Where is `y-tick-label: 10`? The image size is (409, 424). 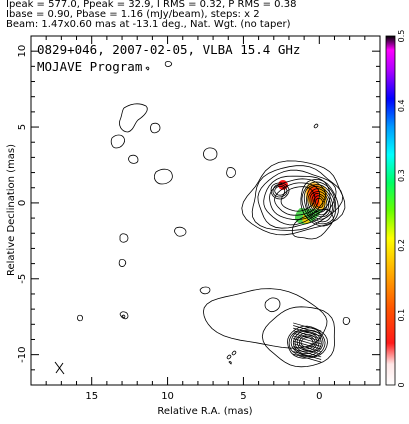
y-tick-label: 10 is located at coordinates (22, 51).